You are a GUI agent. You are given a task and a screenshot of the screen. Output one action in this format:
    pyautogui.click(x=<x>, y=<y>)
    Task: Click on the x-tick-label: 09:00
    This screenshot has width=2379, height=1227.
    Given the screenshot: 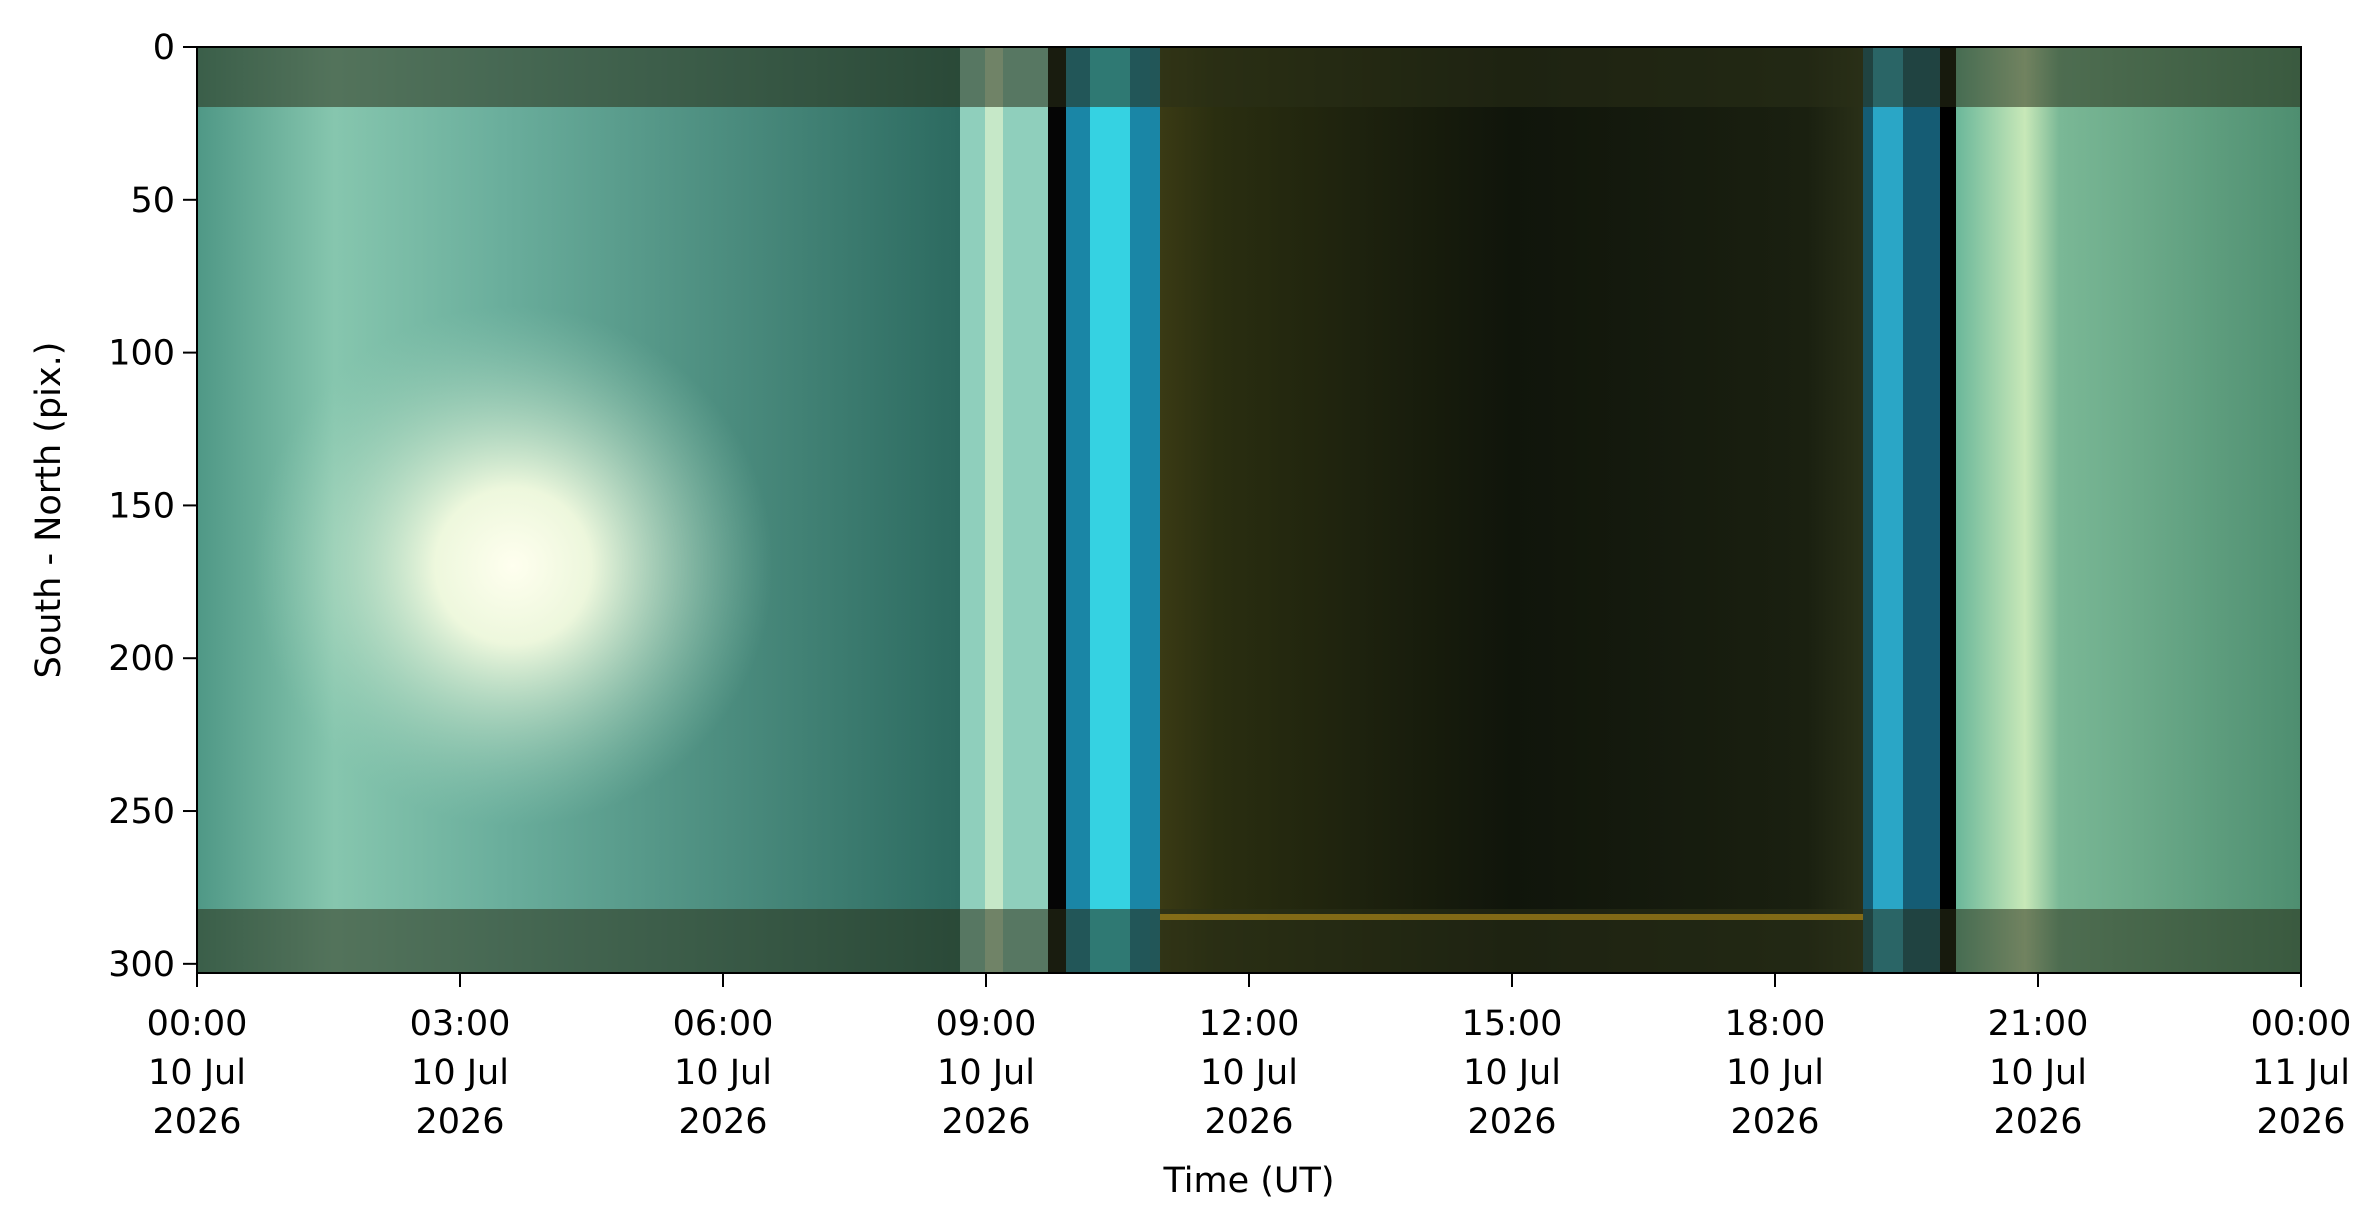 What is the action you would take?
    pyautogui.click(x=986, y=1024)
    